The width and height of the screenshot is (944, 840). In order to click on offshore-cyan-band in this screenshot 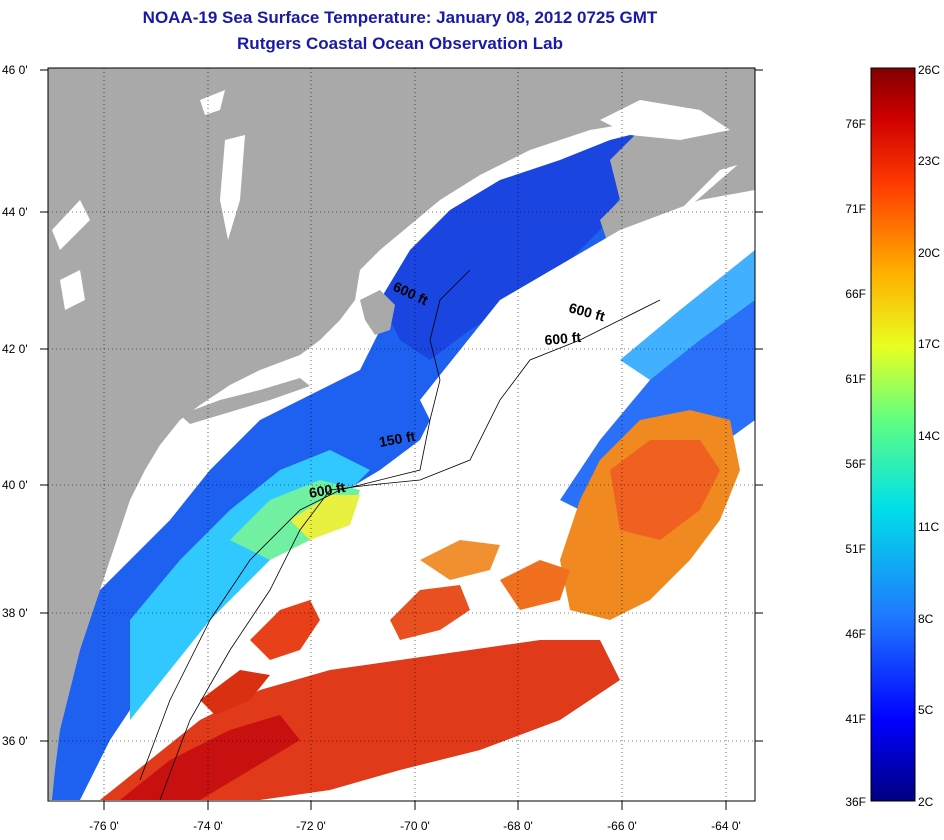, I will do `click(687, 315)`.